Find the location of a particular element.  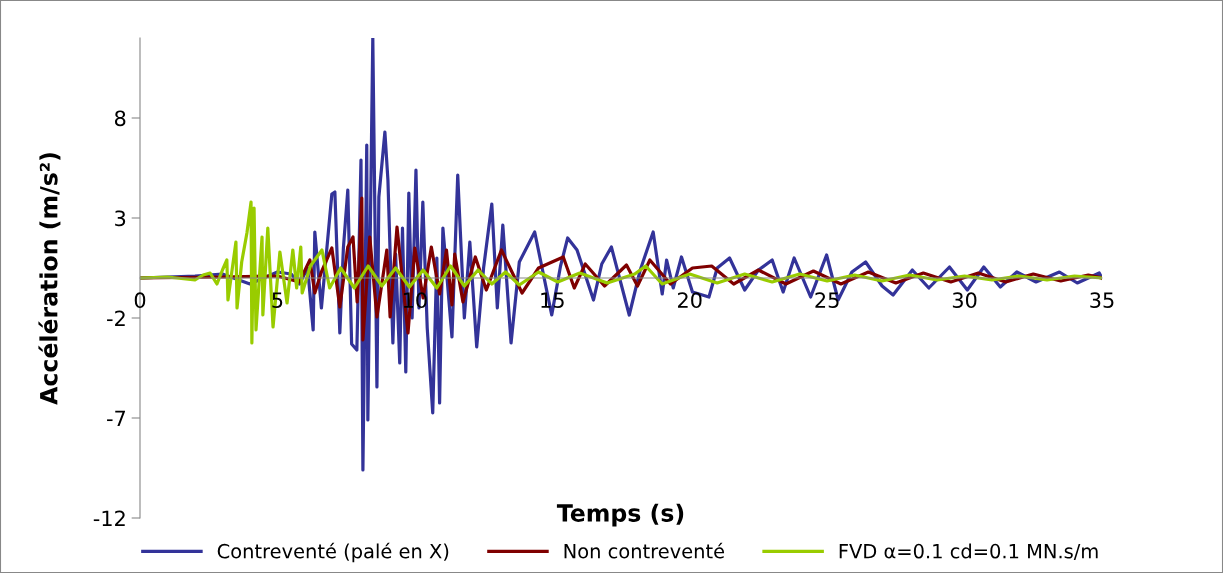

x-tick-label: 35 is located at coordinates (1102, 300).